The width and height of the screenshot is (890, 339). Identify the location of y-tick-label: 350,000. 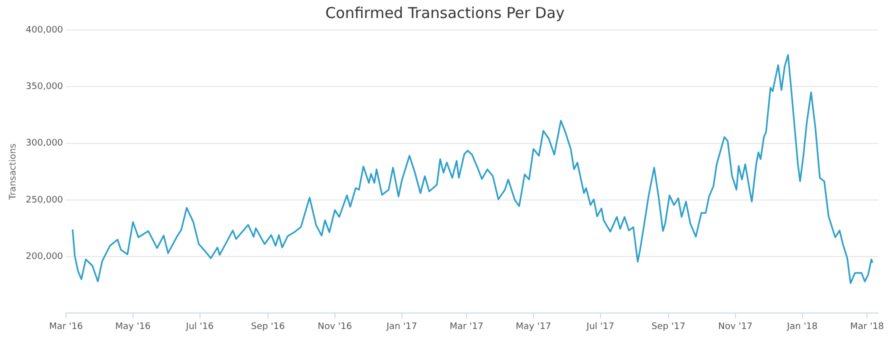
(45, 87).